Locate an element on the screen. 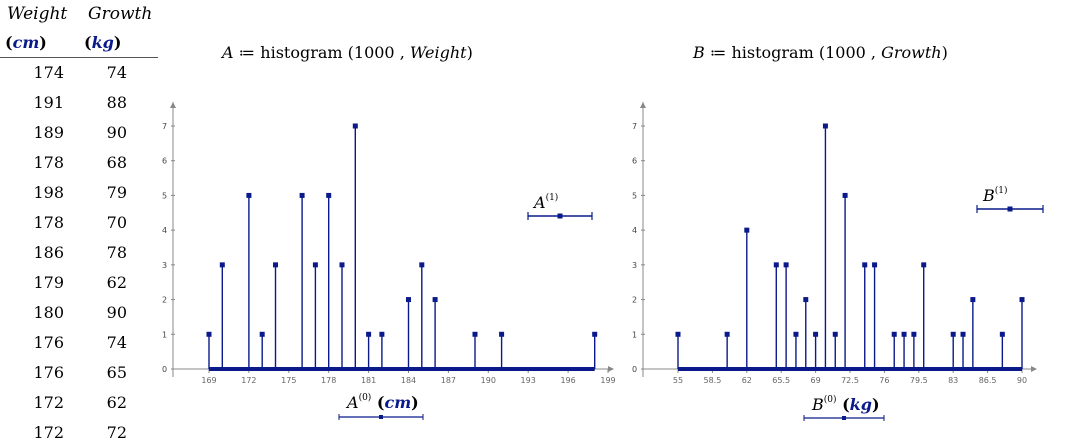 The height and width of the screenshot is (442, 1065). x-tick-label: 65.5 is located at coordinates (781, 380).